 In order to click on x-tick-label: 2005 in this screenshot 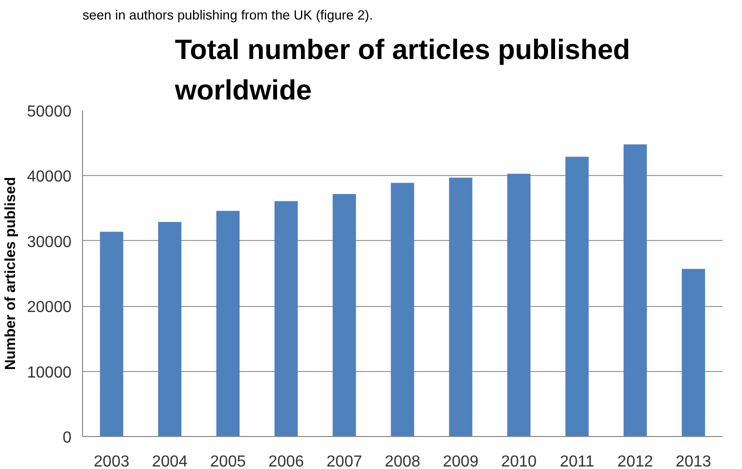, I will do `click(228, 461)`.